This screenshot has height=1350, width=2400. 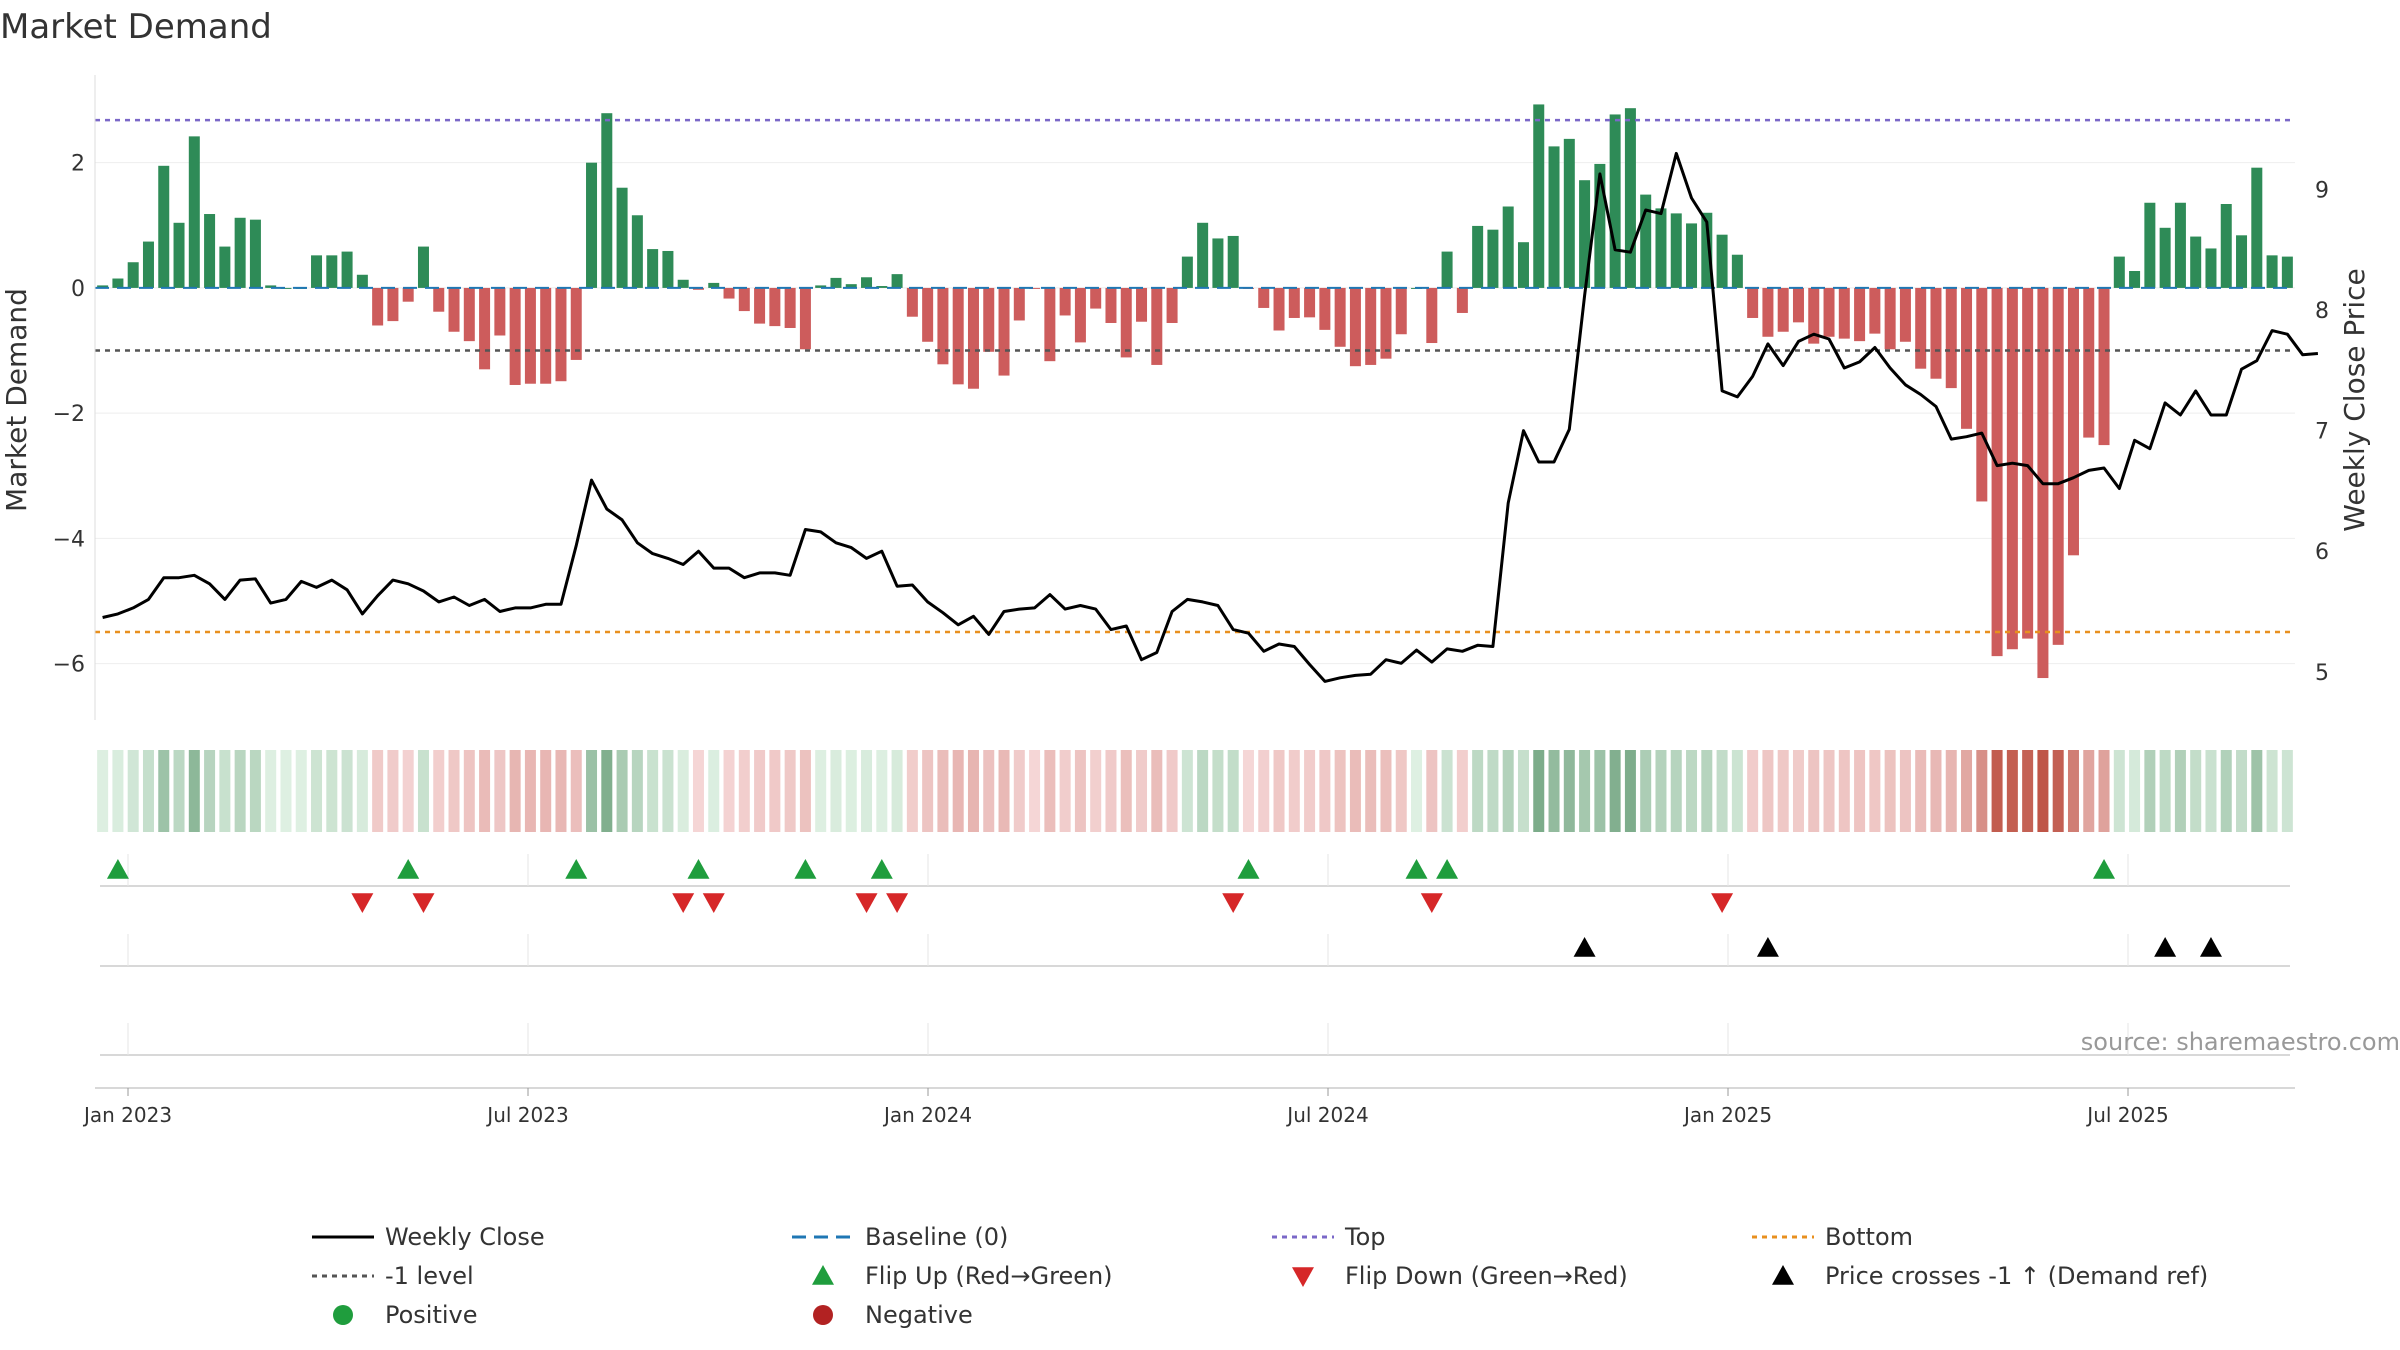 What do you see at coordinates (2322, 552) in the screenshot?
I see `y2-tick-label: 6` at bounding box center [2322, 552].